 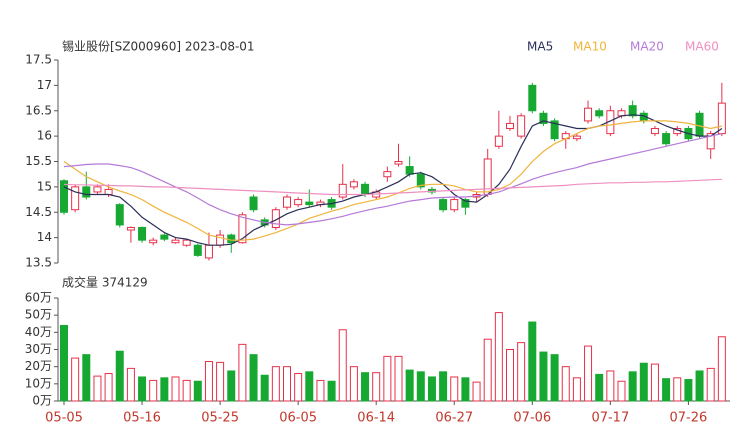 What do you see at coordinates (590, 47) in the screenshot?
I see `legend-label: MA10` at bounding box center [590, 47].